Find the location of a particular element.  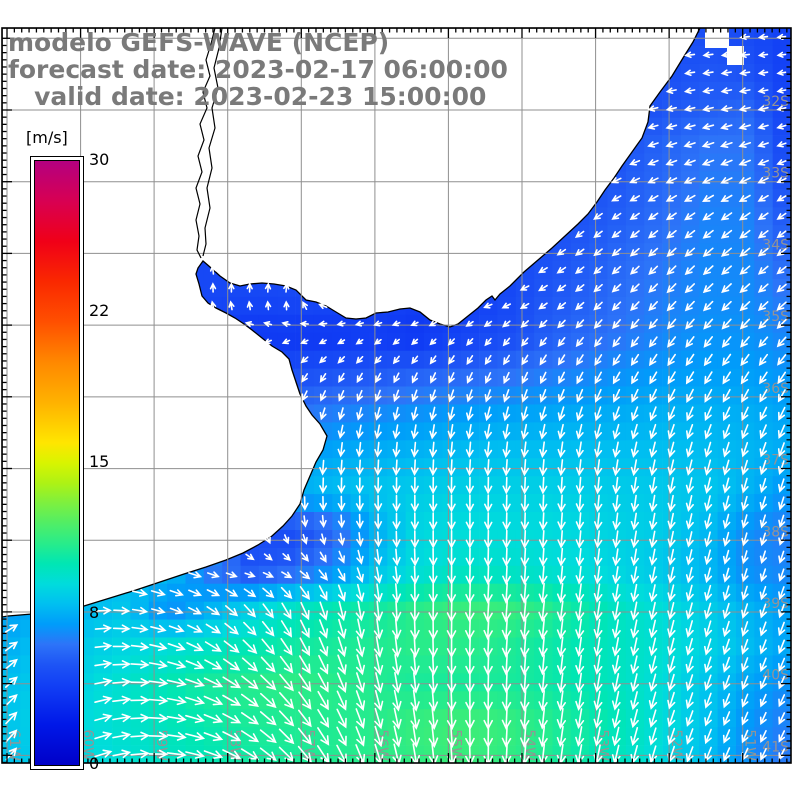

lat-label: 41S is located at coordinates (775, 747).